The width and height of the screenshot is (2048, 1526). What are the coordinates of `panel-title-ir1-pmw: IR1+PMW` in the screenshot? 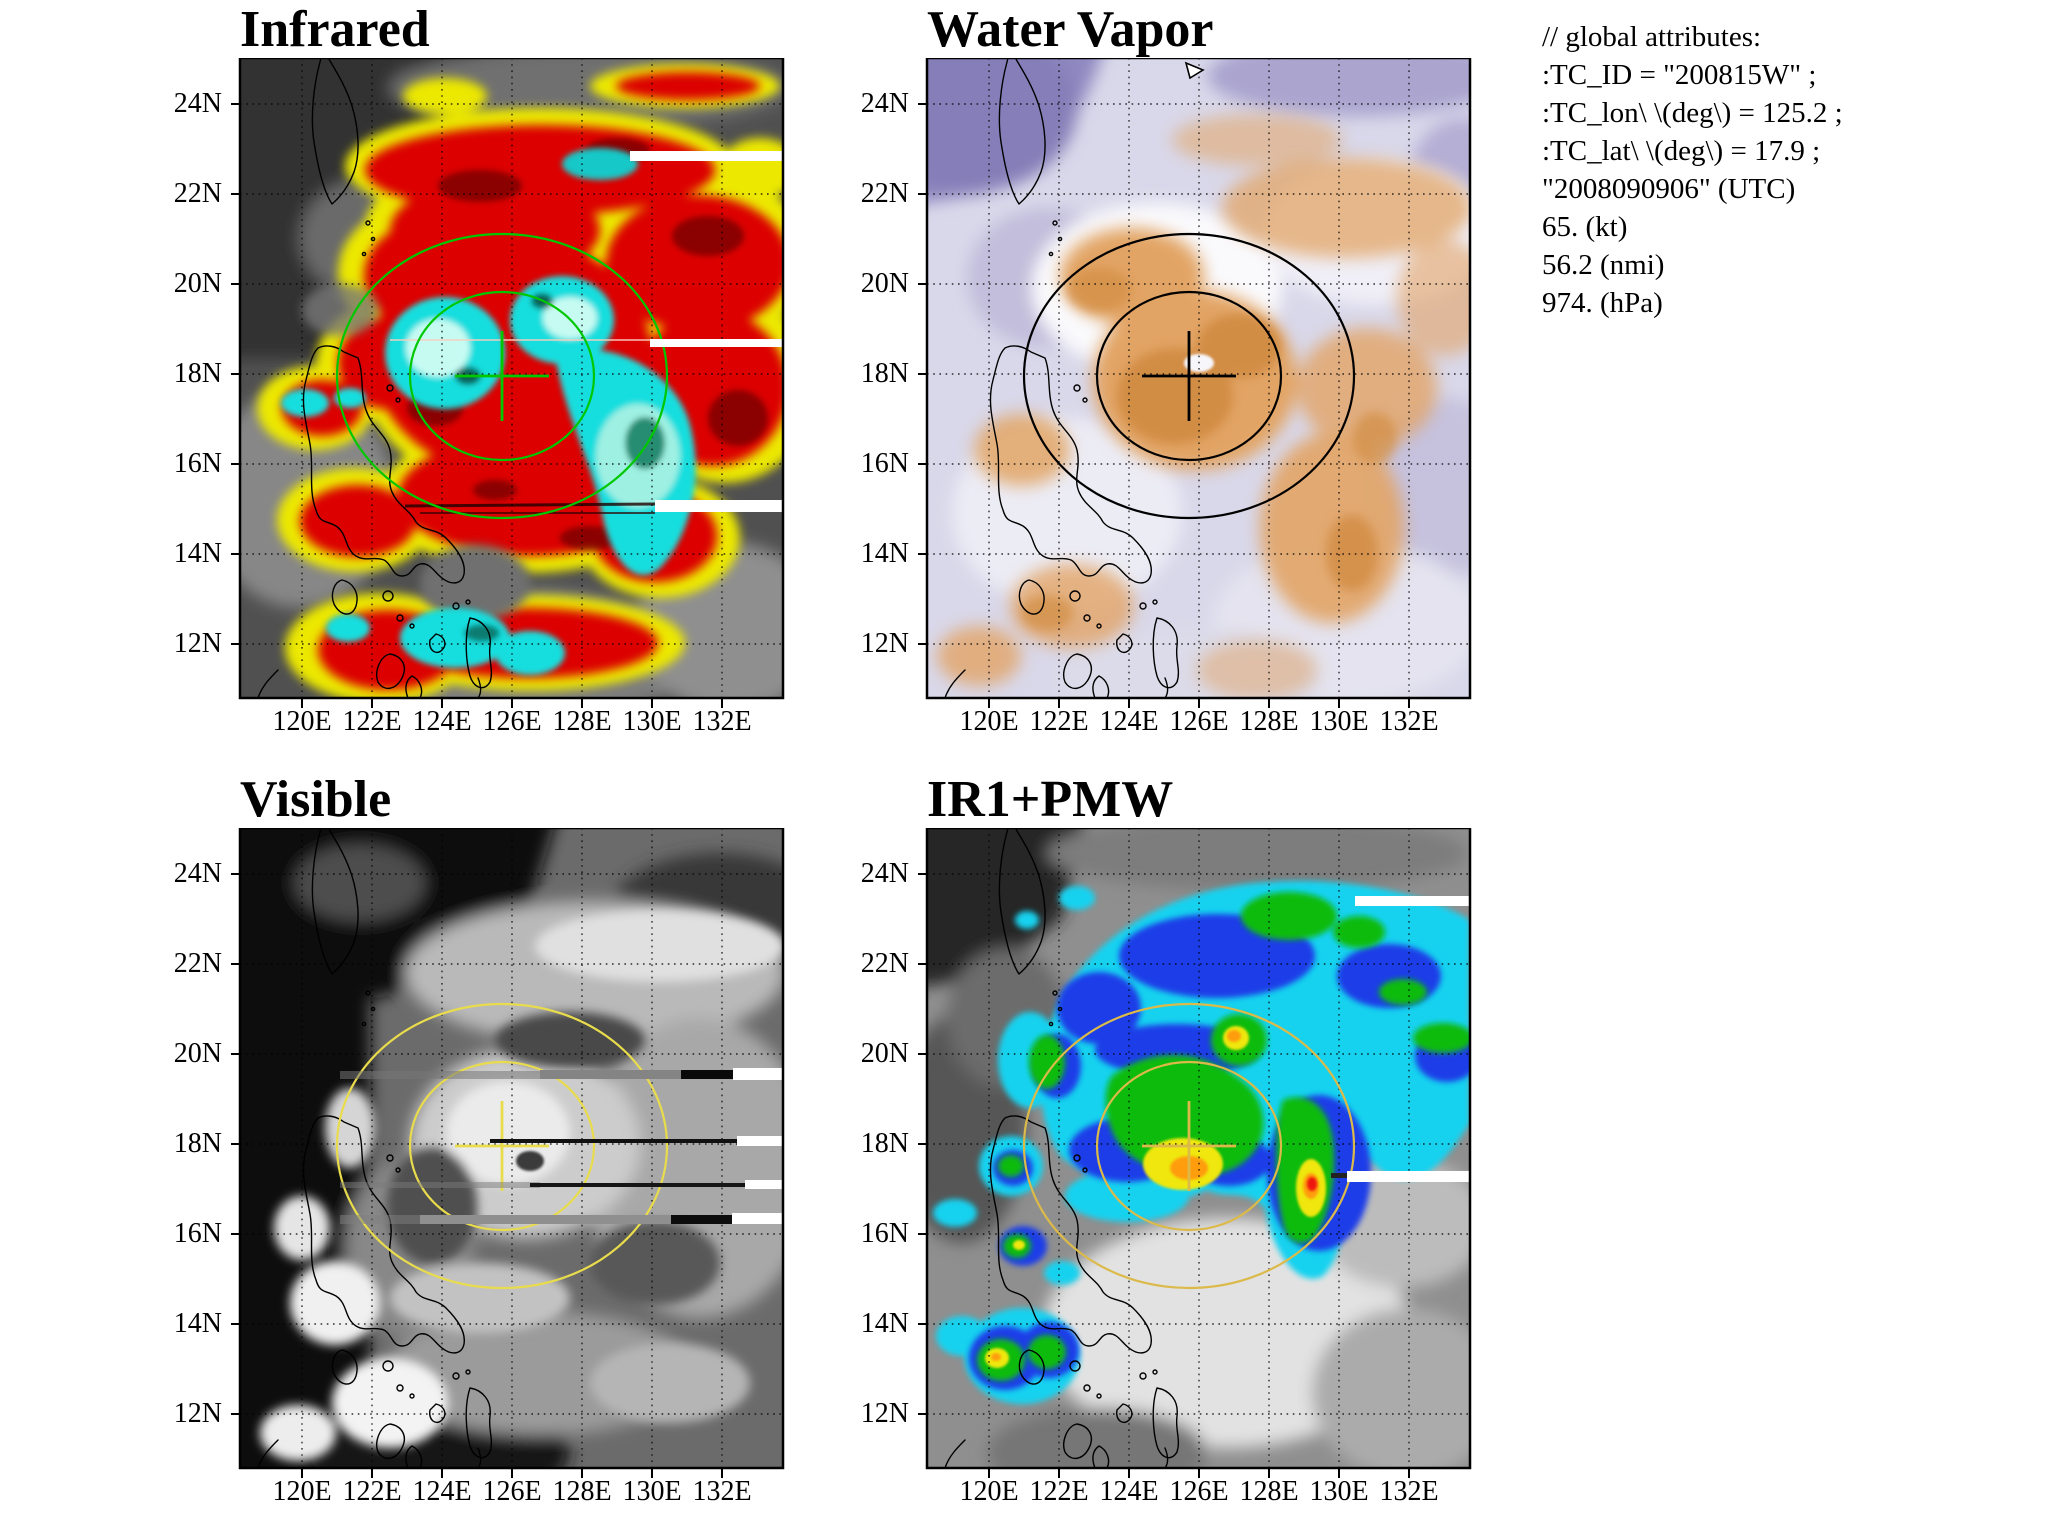 It's located at (1050, 799).